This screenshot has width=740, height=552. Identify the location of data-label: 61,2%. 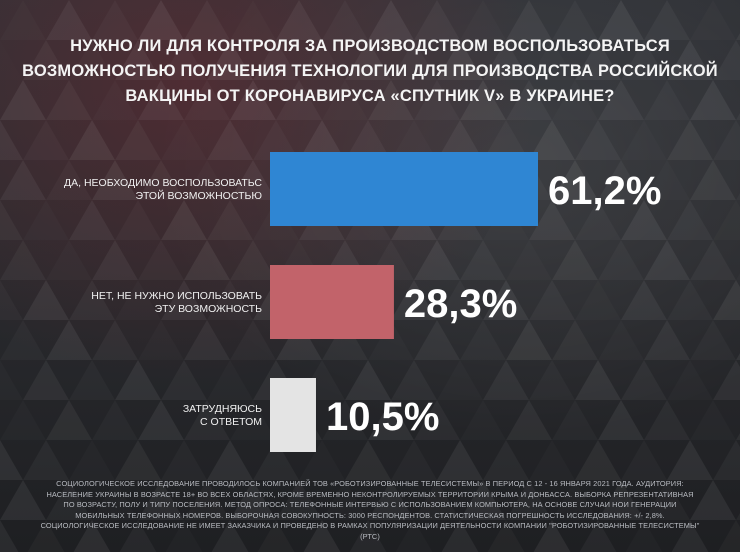
(604, 191).